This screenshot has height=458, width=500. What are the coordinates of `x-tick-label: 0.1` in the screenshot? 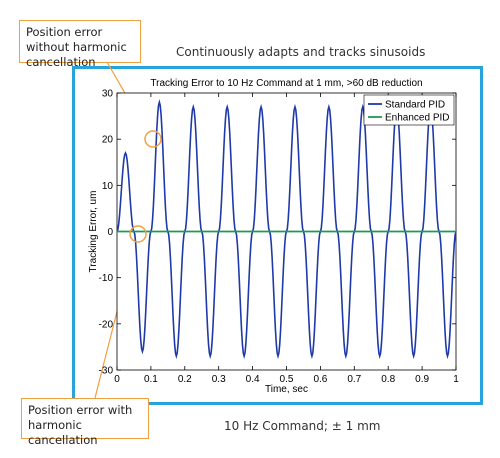 It's located at (151, 379).